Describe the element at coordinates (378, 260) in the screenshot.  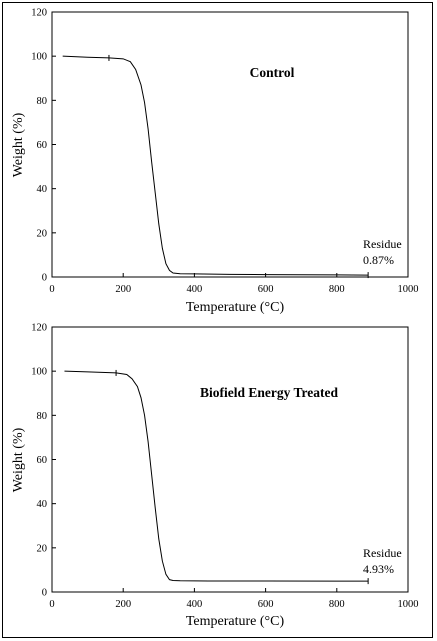
I see `annotation-residue-value-1: 0.87%` at that location.